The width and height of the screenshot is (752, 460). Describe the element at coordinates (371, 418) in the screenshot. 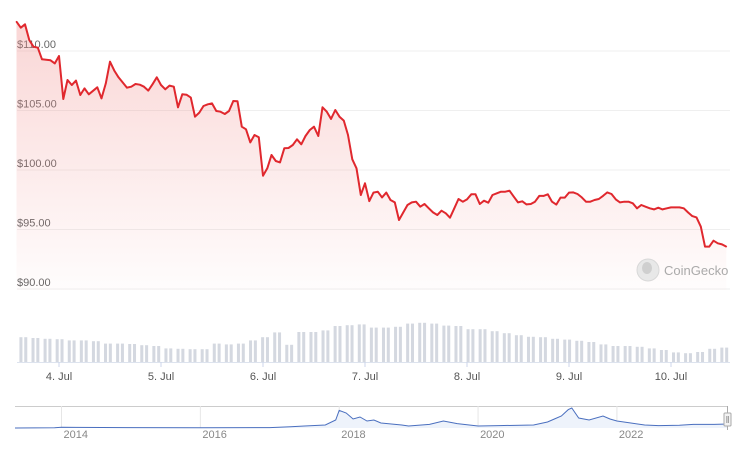

I see `navigator-area` at that location.